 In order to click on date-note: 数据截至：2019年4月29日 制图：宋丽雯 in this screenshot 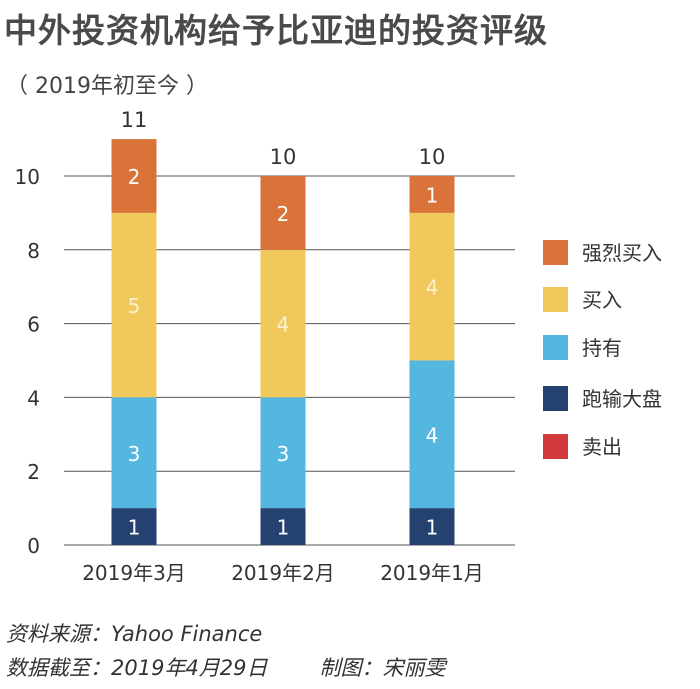, I will do `click(226, 667)`.